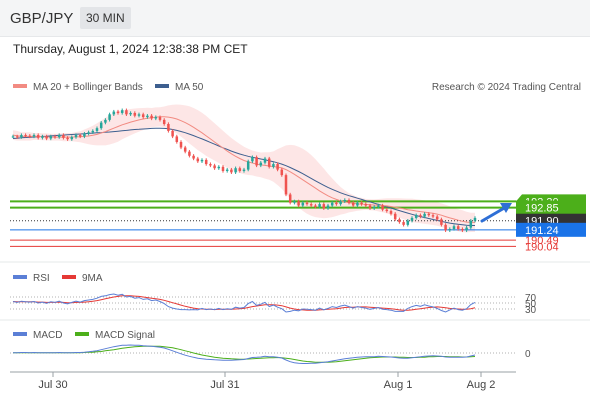  I want to click on macd-signal-legend-label: MACD Signal, so click(125, 335).